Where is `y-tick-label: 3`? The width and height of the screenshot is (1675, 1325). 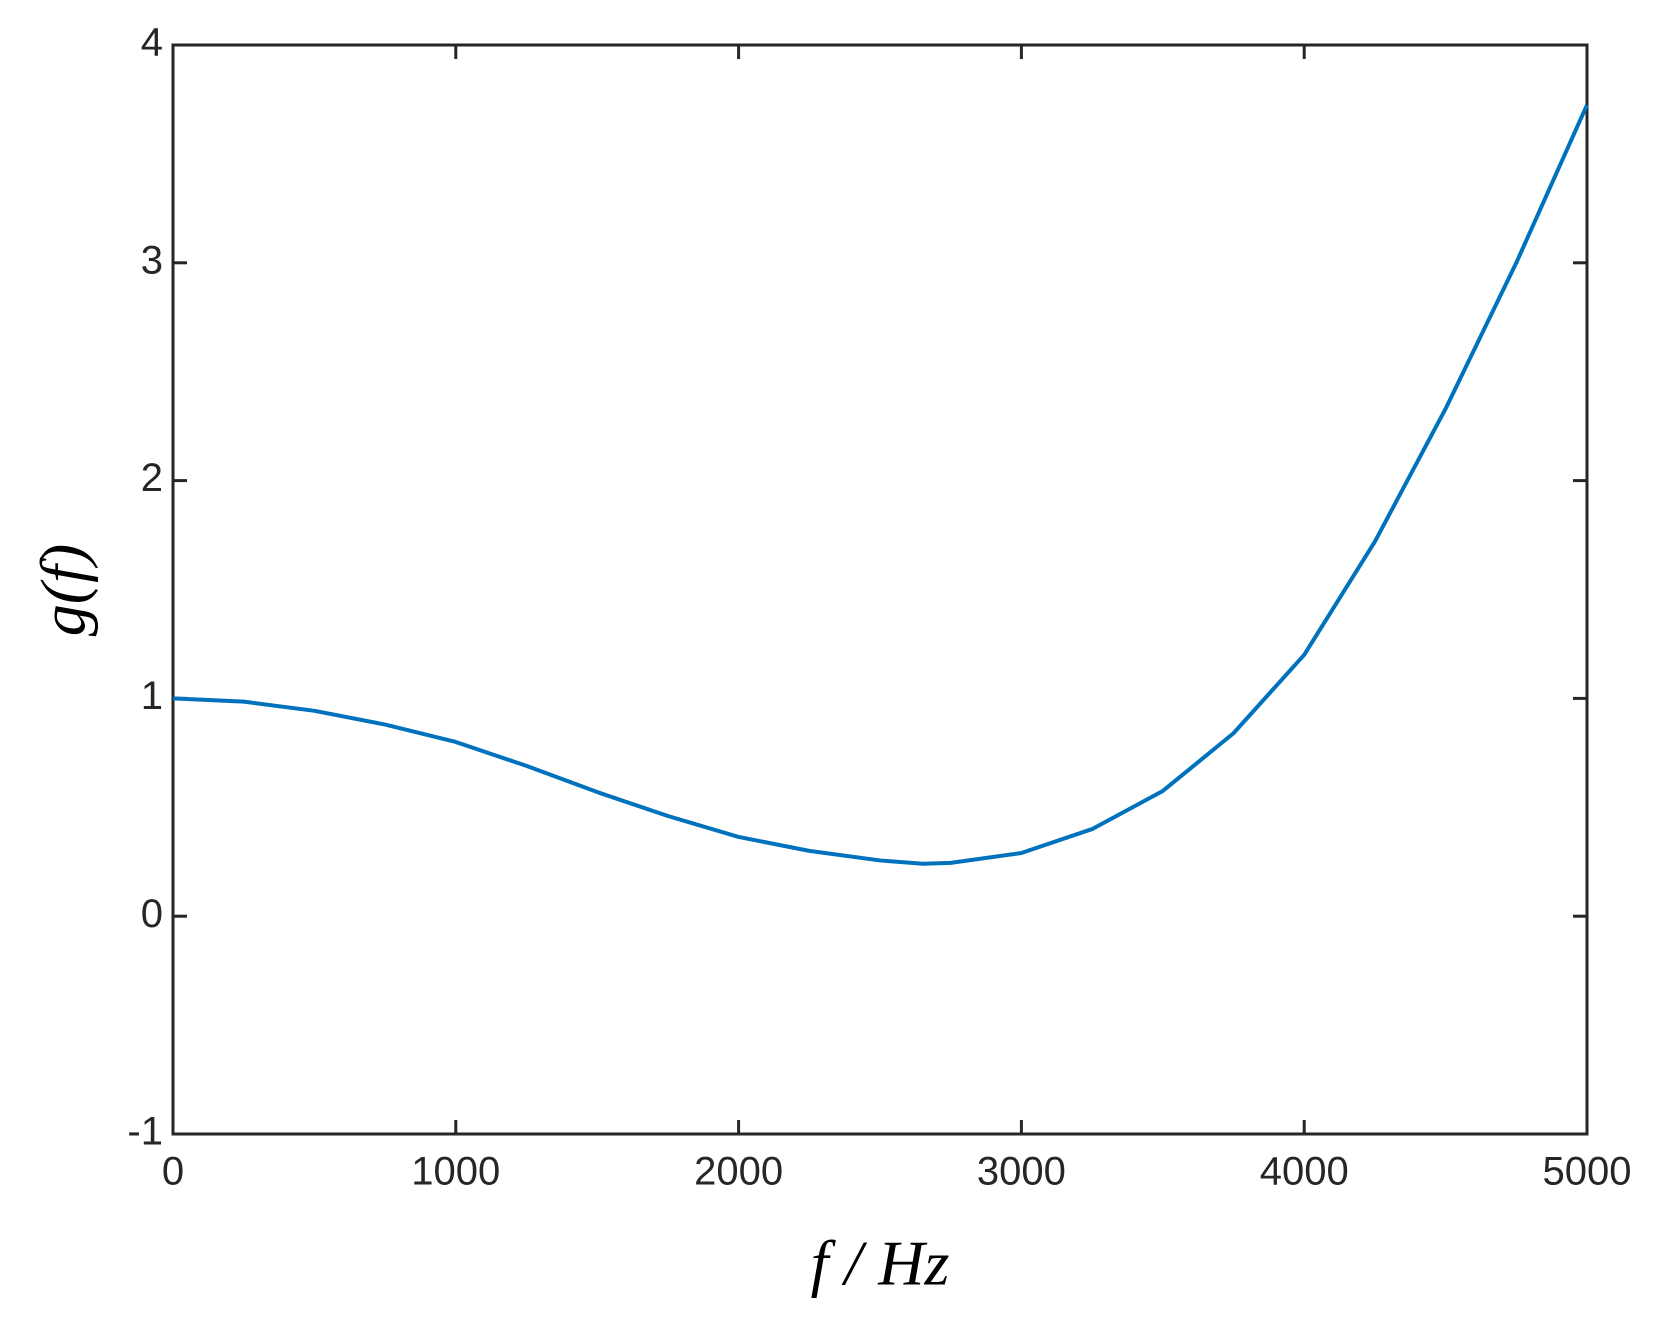
y-tick-label: 3 is located at coordinates (152, 260).